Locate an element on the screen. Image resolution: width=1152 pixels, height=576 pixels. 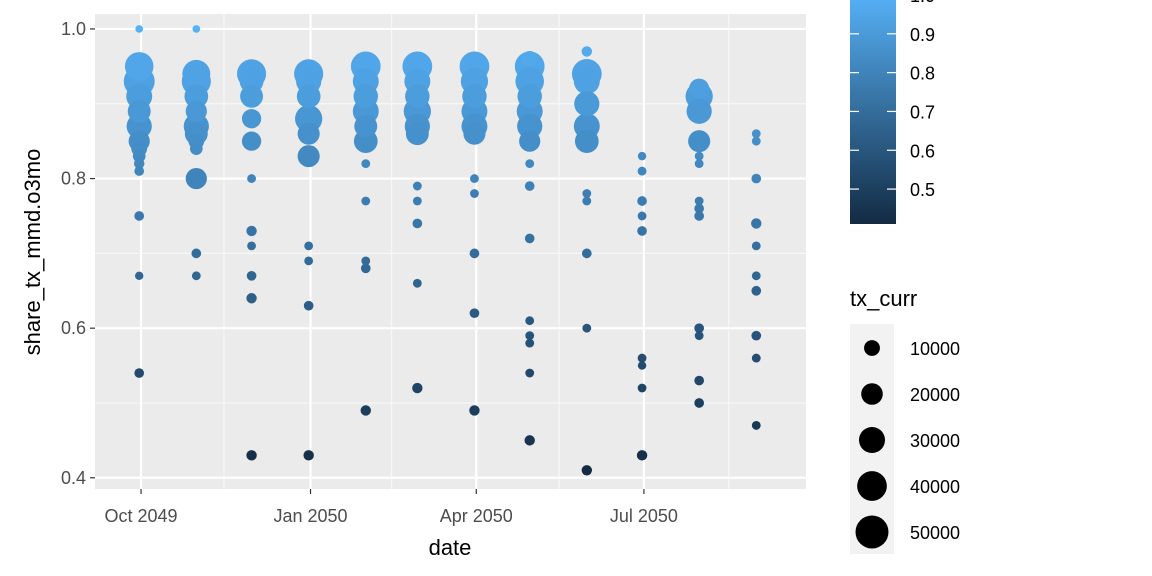
x-tick-label: Apr 2050 is located at coordinates (476, 516).